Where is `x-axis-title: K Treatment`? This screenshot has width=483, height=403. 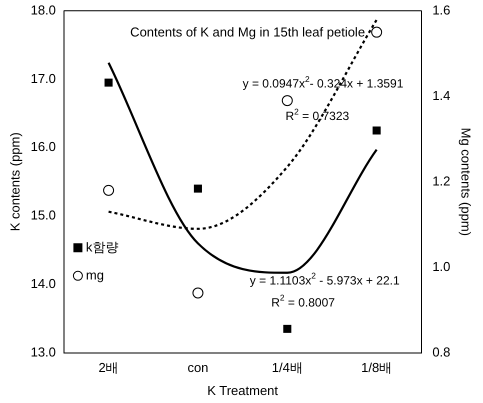
x-axis-title: K Treatment is located at coordinates (242, 390).